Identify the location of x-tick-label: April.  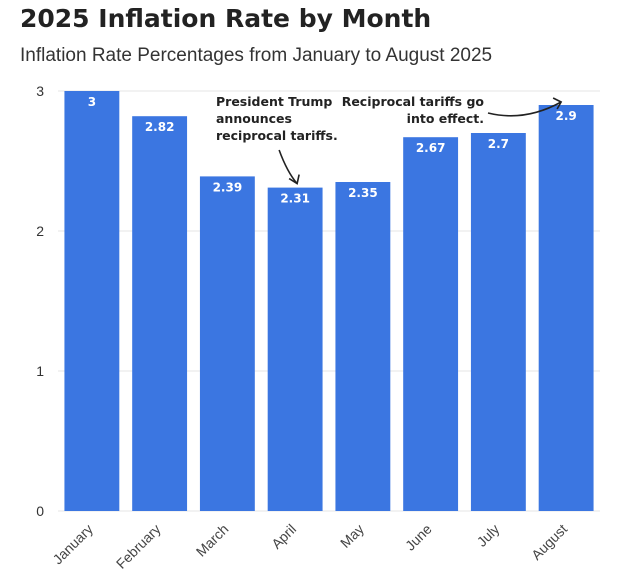
(283, 536).